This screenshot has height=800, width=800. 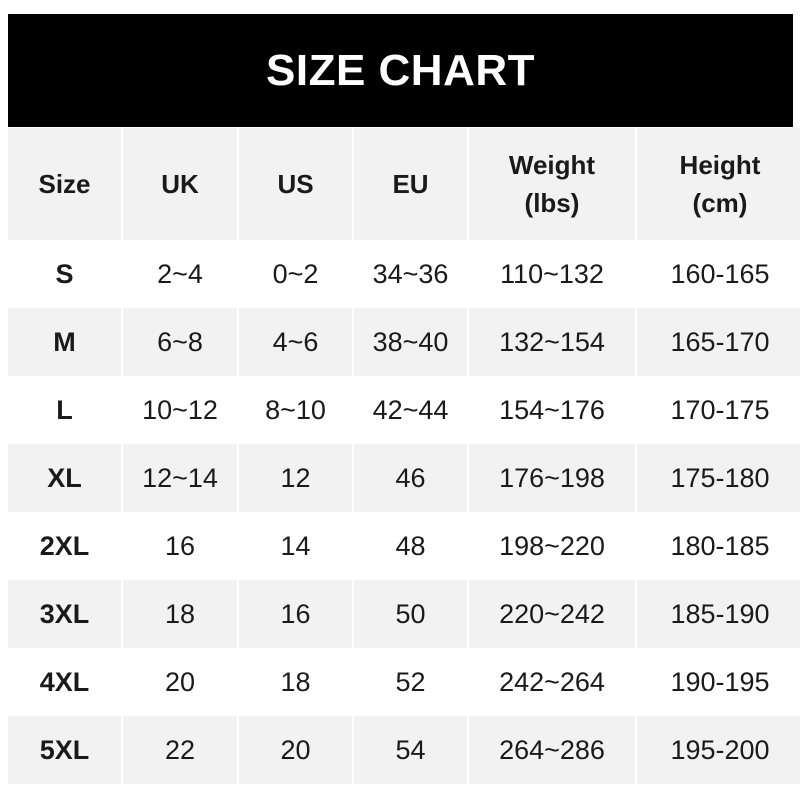 What do you see at coordinates (64, 342) in the screenshot?
I see `cell-size: M` at bounding box center [64, 342].